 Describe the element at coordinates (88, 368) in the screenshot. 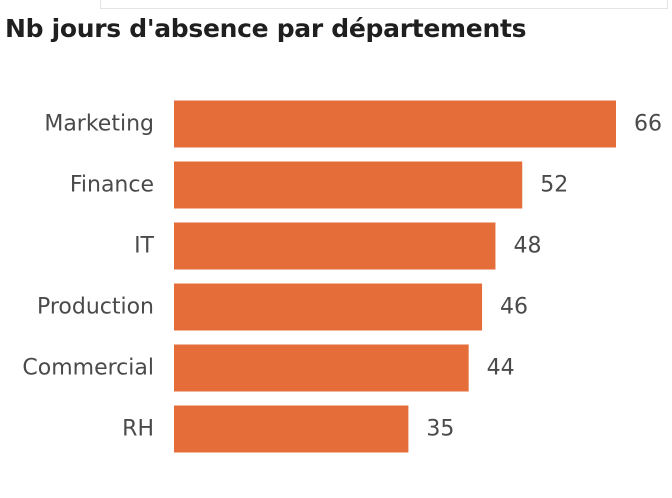

I see `category-label: Commercial` at that location.